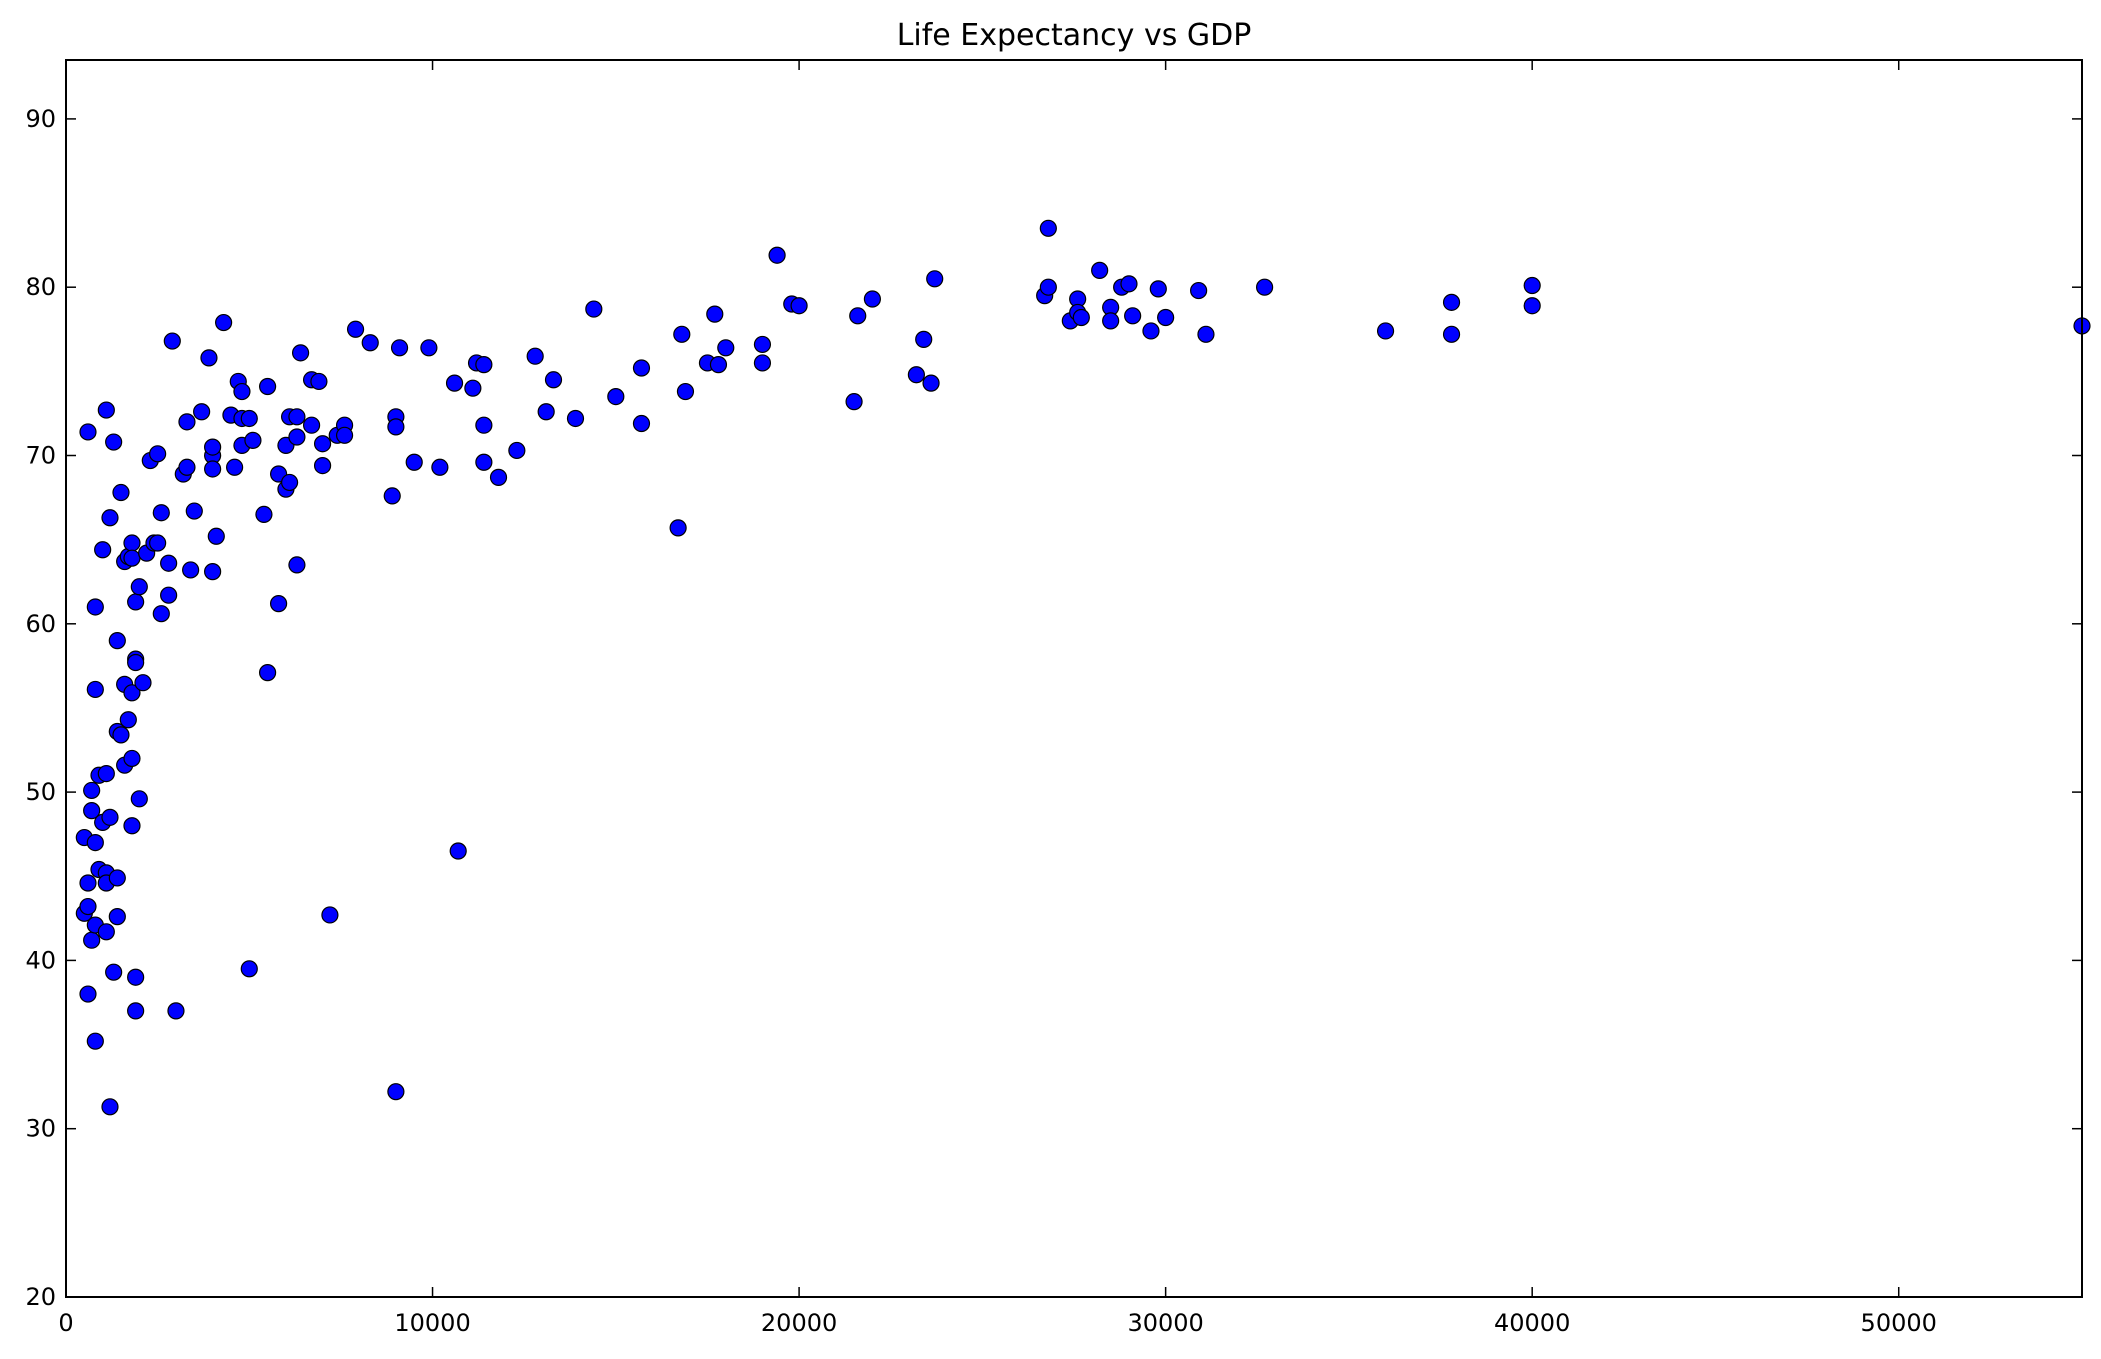  Describe the element at coordinates (1532, 1323) in the screenshot. I see `x-tick-label: 40000` at that location.